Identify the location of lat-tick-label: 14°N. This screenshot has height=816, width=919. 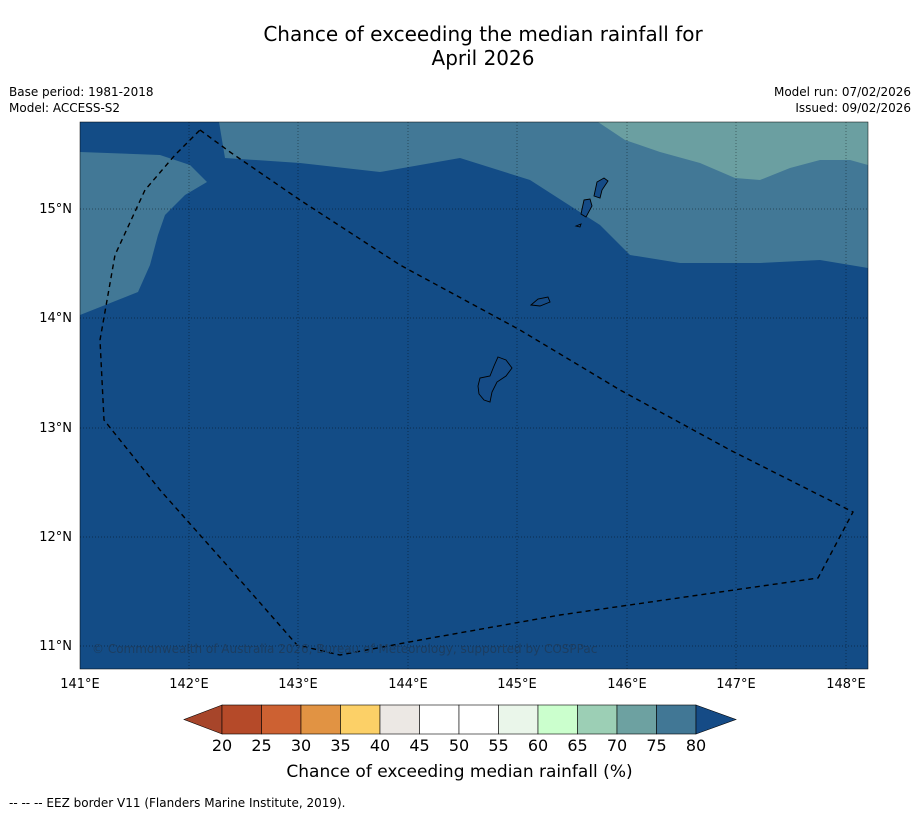
(55, 318).